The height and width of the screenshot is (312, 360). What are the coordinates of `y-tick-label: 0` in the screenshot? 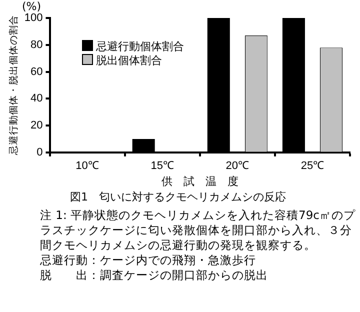 It's located at (39, 152).